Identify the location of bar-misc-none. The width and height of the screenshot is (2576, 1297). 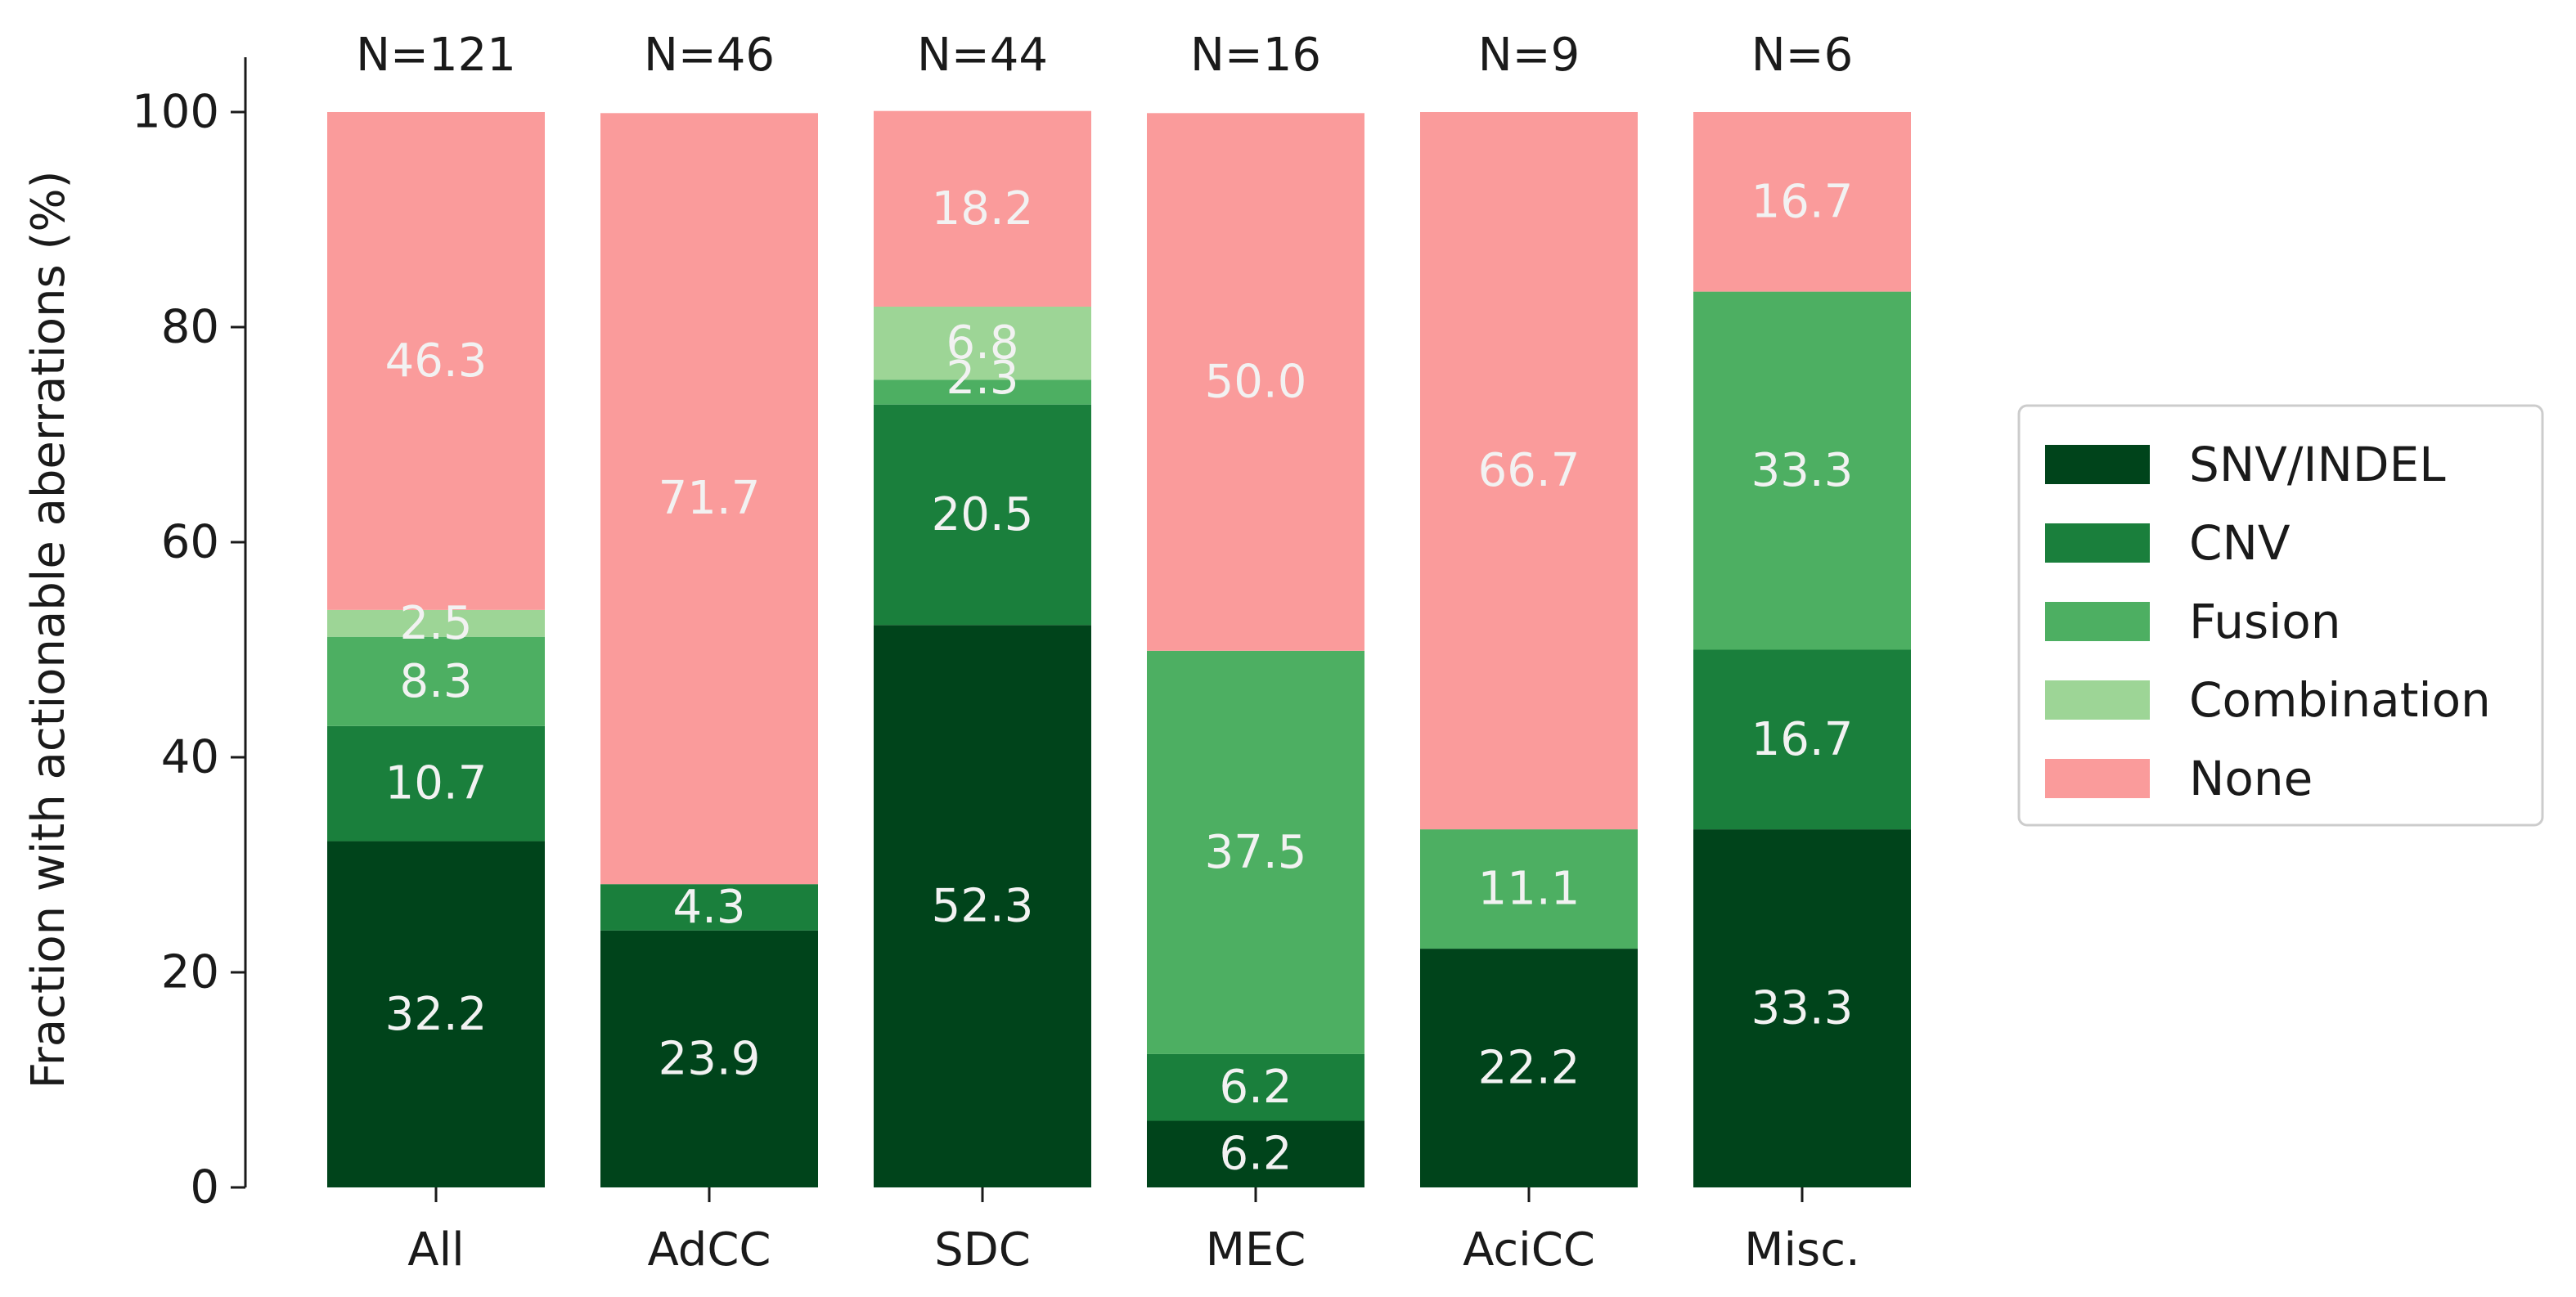
(1802, 202).